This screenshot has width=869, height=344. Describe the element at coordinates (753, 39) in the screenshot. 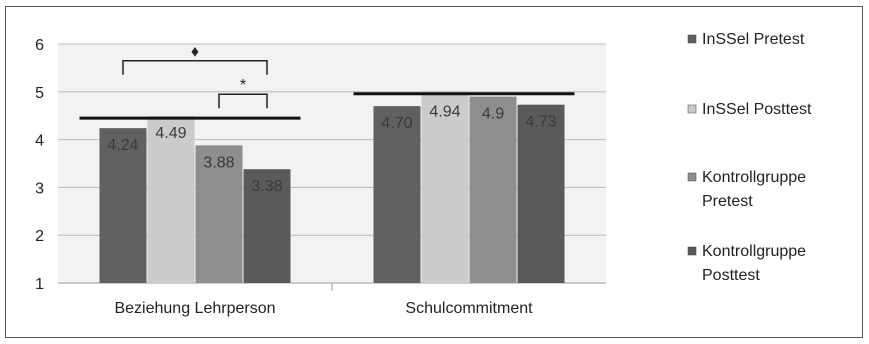

I see `legend-label-1-line-1: InSSel Pretest` at that location.